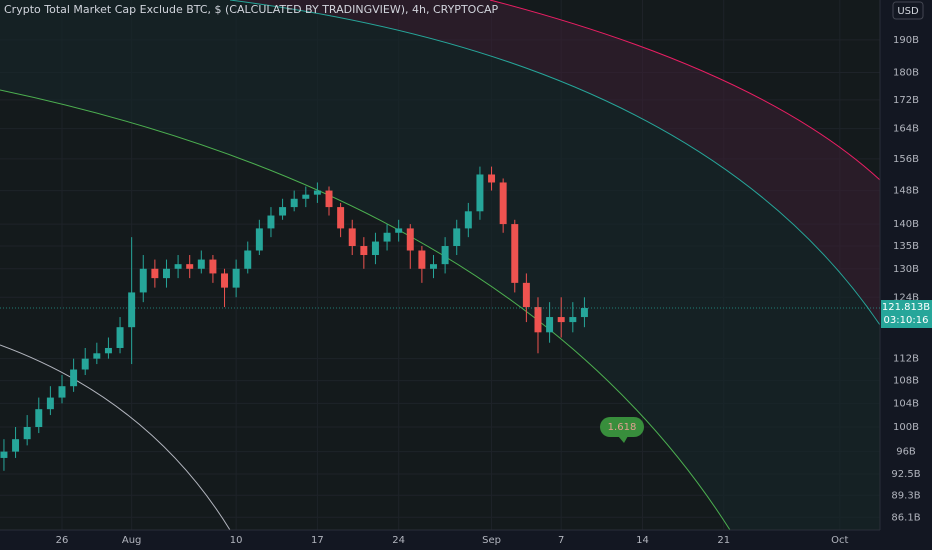  What do you see at coordinates (906, 159) in the screenshot?
I see `y-tick-label: 156B` at bounding box center [906, 159].